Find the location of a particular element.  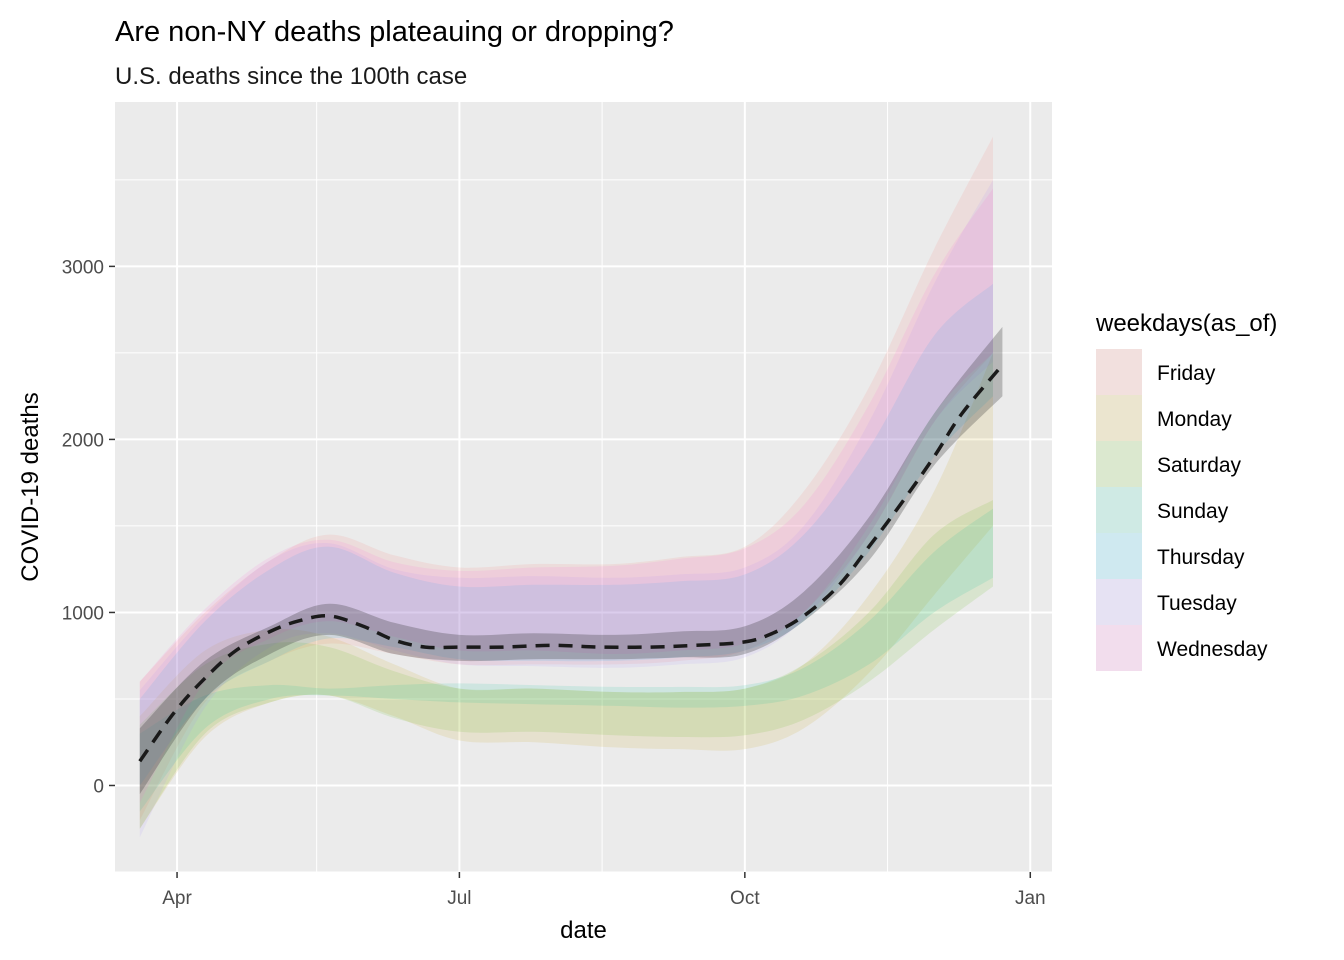

x-tick-label: Jul is located at coordinates (459, 898).